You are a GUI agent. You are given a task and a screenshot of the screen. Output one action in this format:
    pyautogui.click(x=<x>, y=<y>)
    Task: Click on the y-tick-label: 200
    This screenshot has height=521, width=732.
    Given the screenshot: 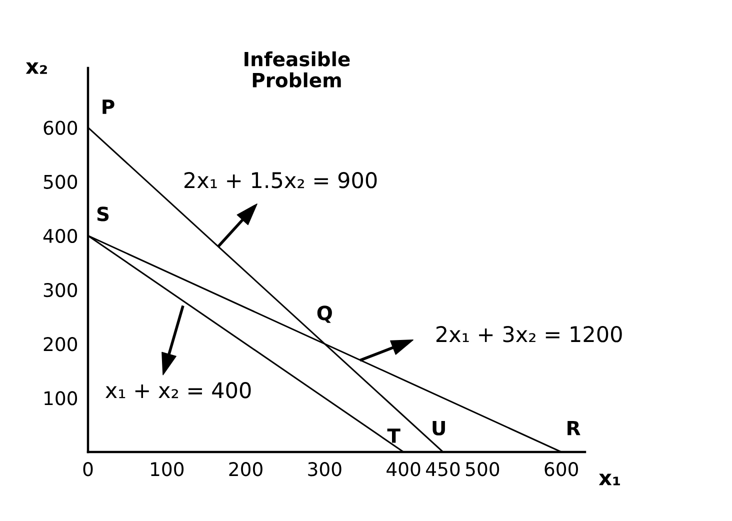 What is the action you would take?
    pyautogui.click(x=61, y=344)
    